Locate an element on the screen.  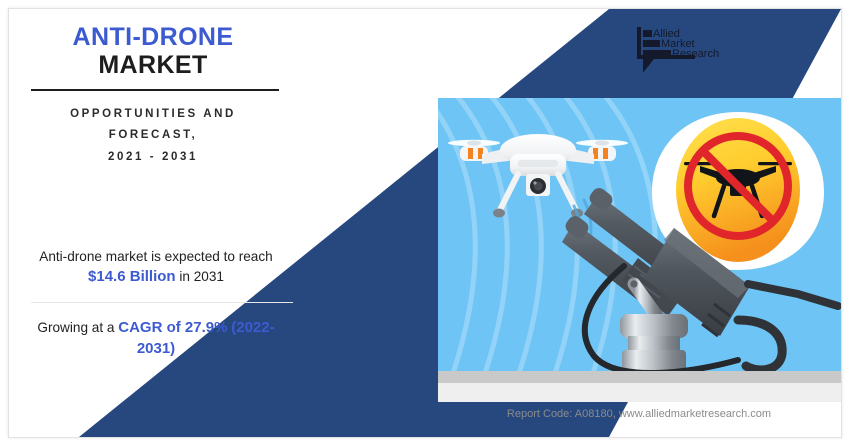
allied-market-research-logo: Allied Market Research is located at coordinates (675, 51).